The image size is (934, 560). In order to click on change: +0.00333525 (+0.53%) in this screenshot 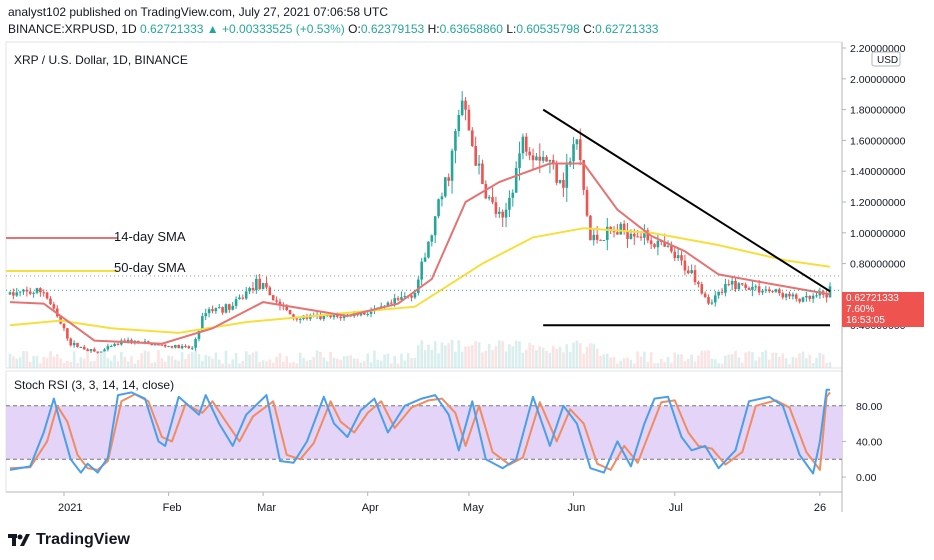, I will do `click(283, 29)`.